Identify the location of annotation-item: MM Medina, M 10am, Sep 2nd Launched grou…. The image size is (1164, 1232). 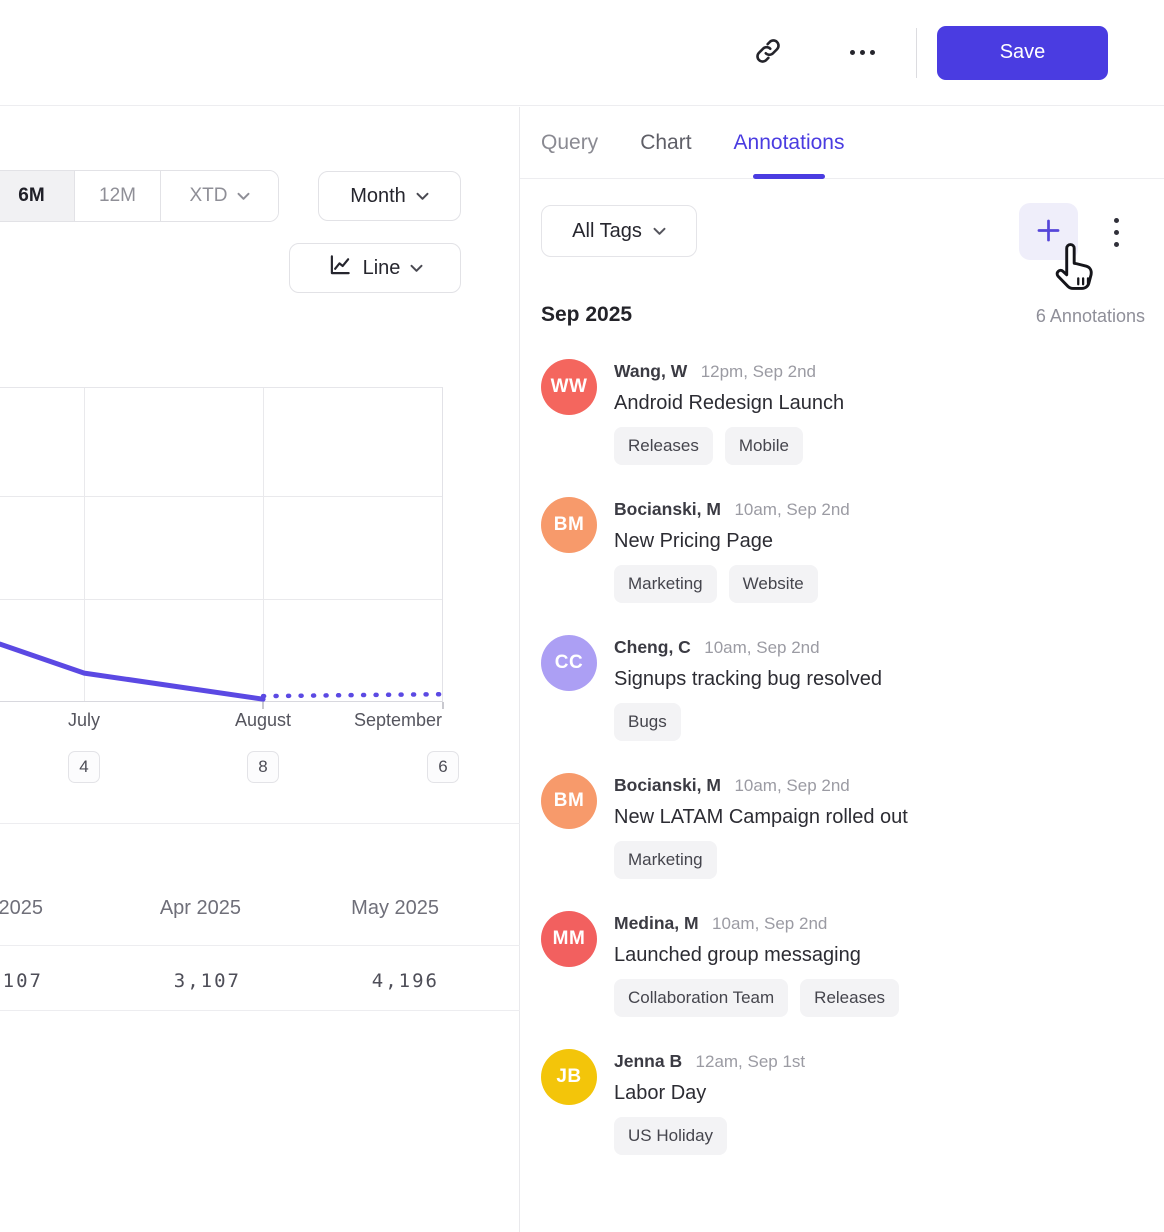
(841, 964).